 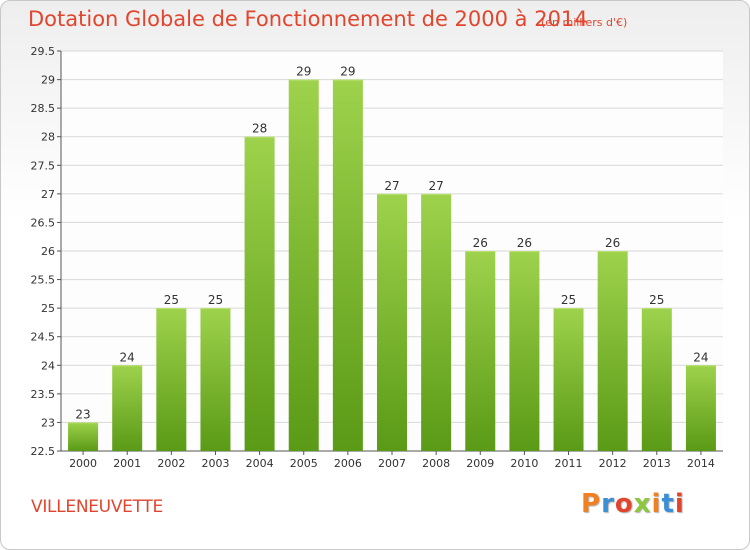 I want to click on bar-2006, so click(x=347, y=265).